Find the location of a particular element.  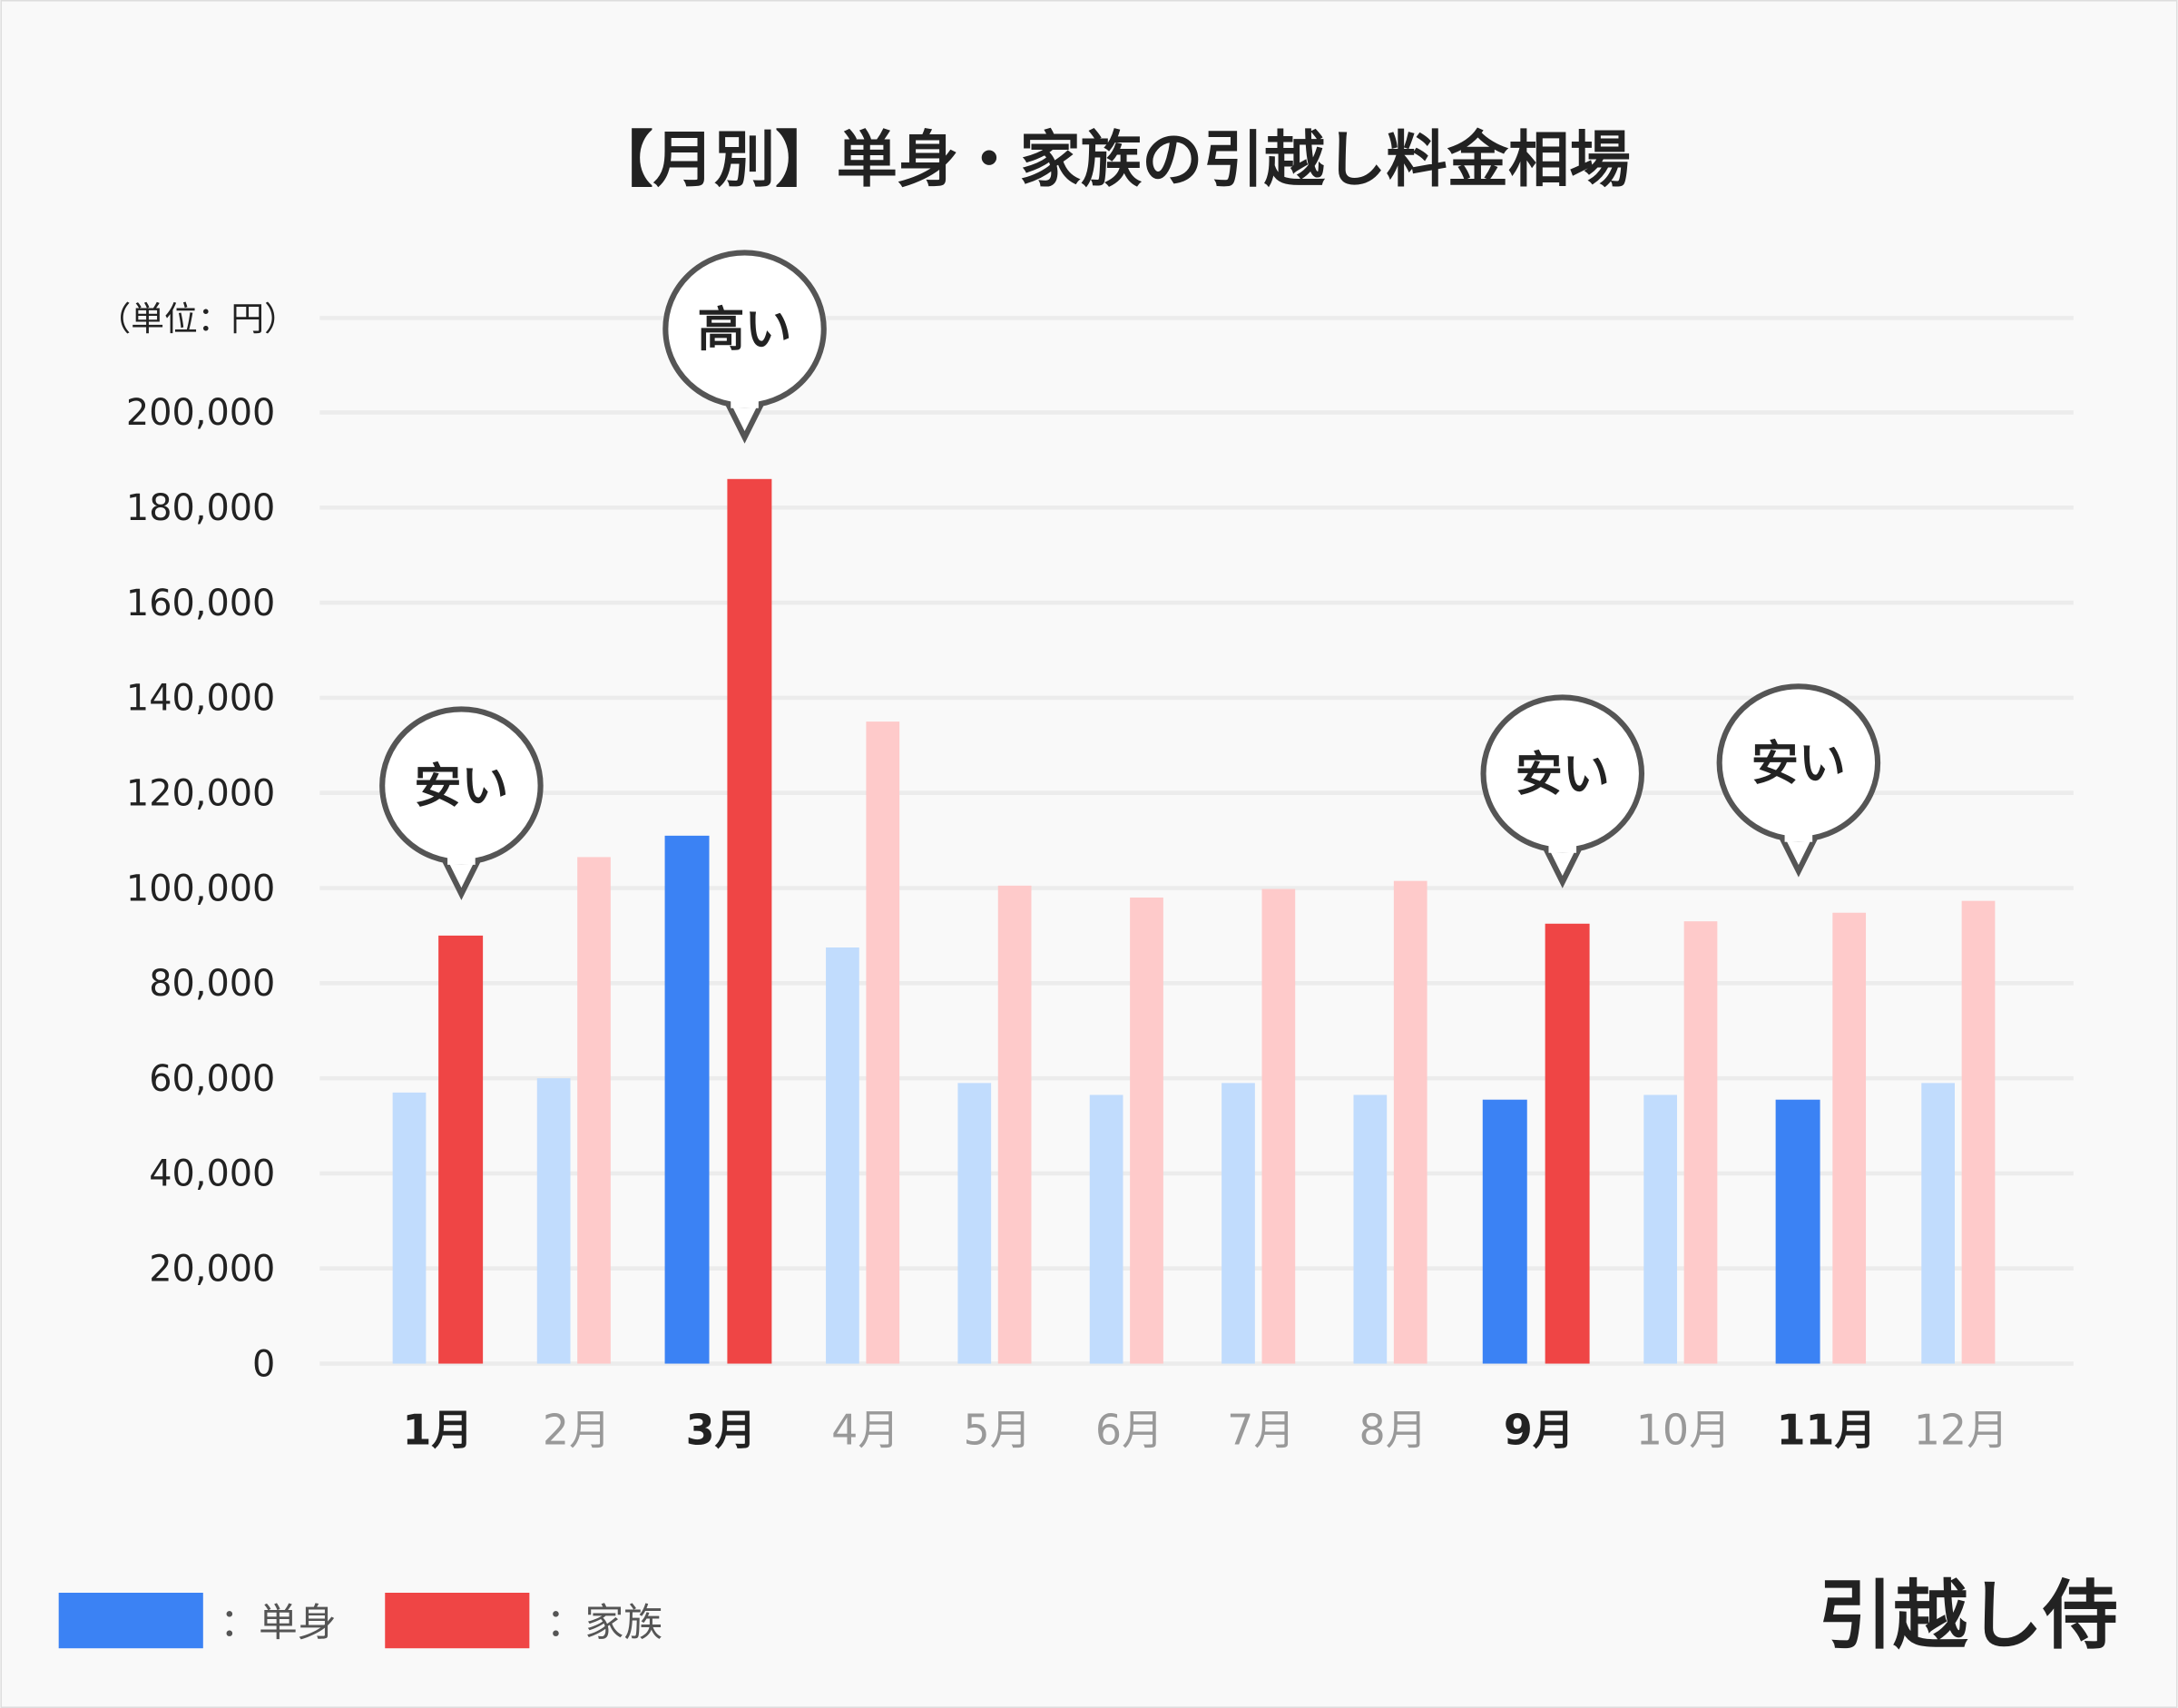

bar-family-3月 is located at coordinates (749, 921).